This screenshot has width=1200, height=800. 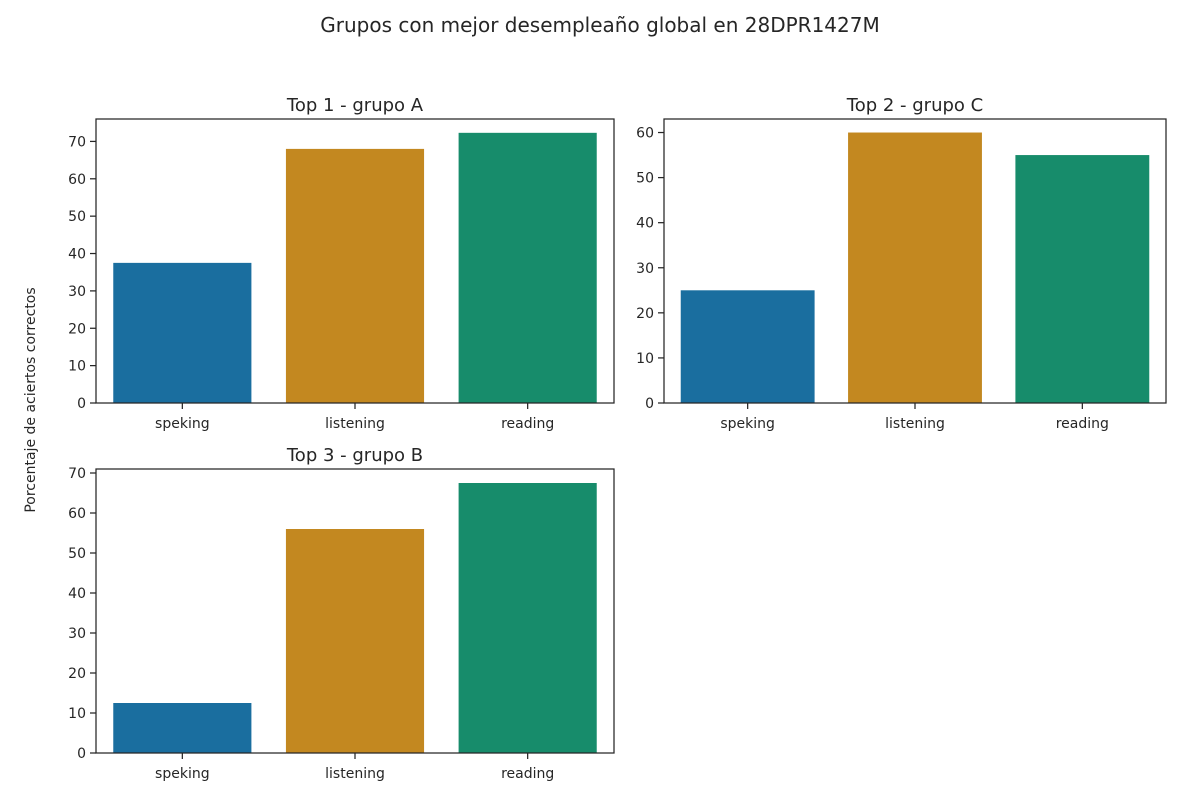 I want to click on subplot-title: Top 2 - grupo C, so click(x=914, y=105).